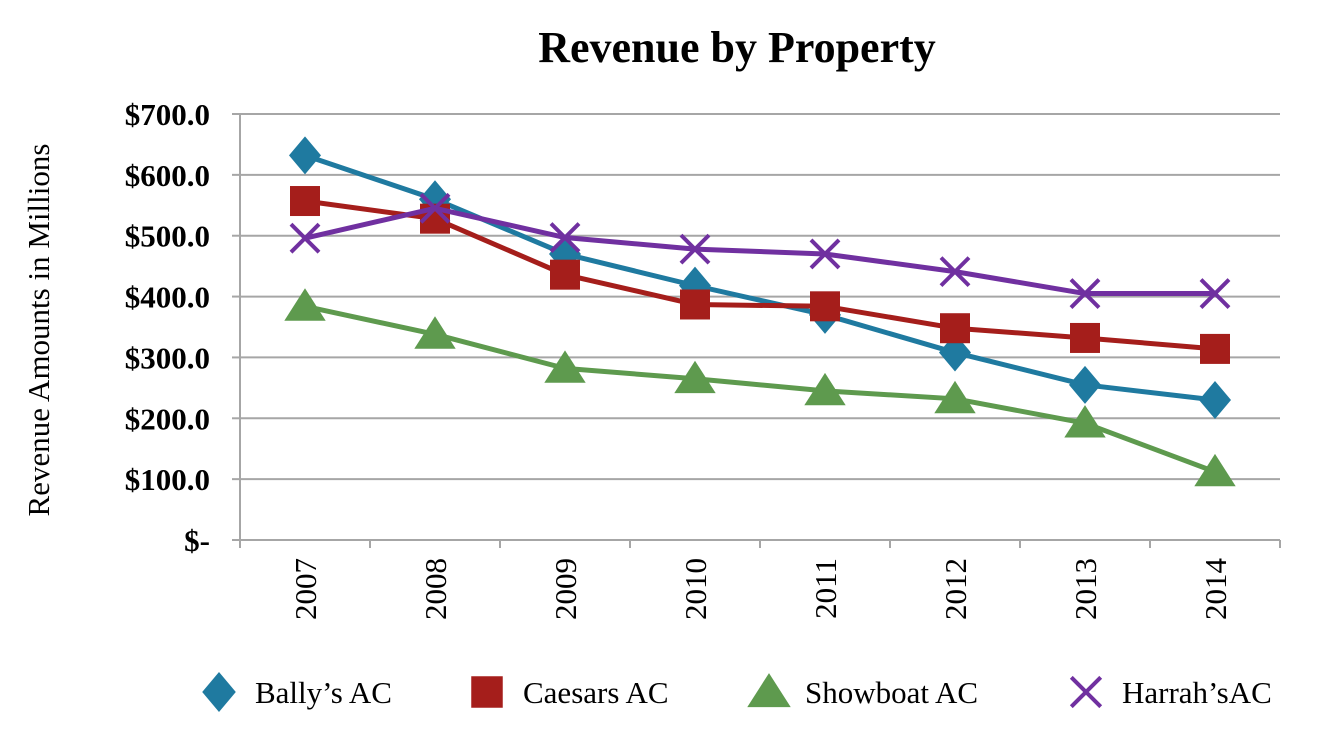 This screenshot has width=1332, height=738. Describe the element at coordinates (167, 479) in the screenshot. I see `y-tick-label: $100.0` at that location.